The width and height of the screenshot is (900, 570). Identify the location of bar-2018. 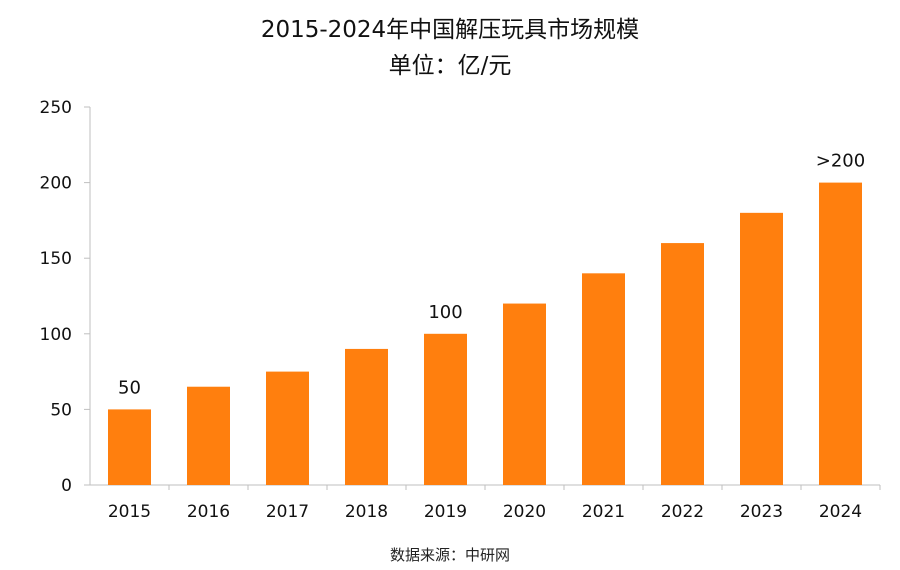
(366, 416).